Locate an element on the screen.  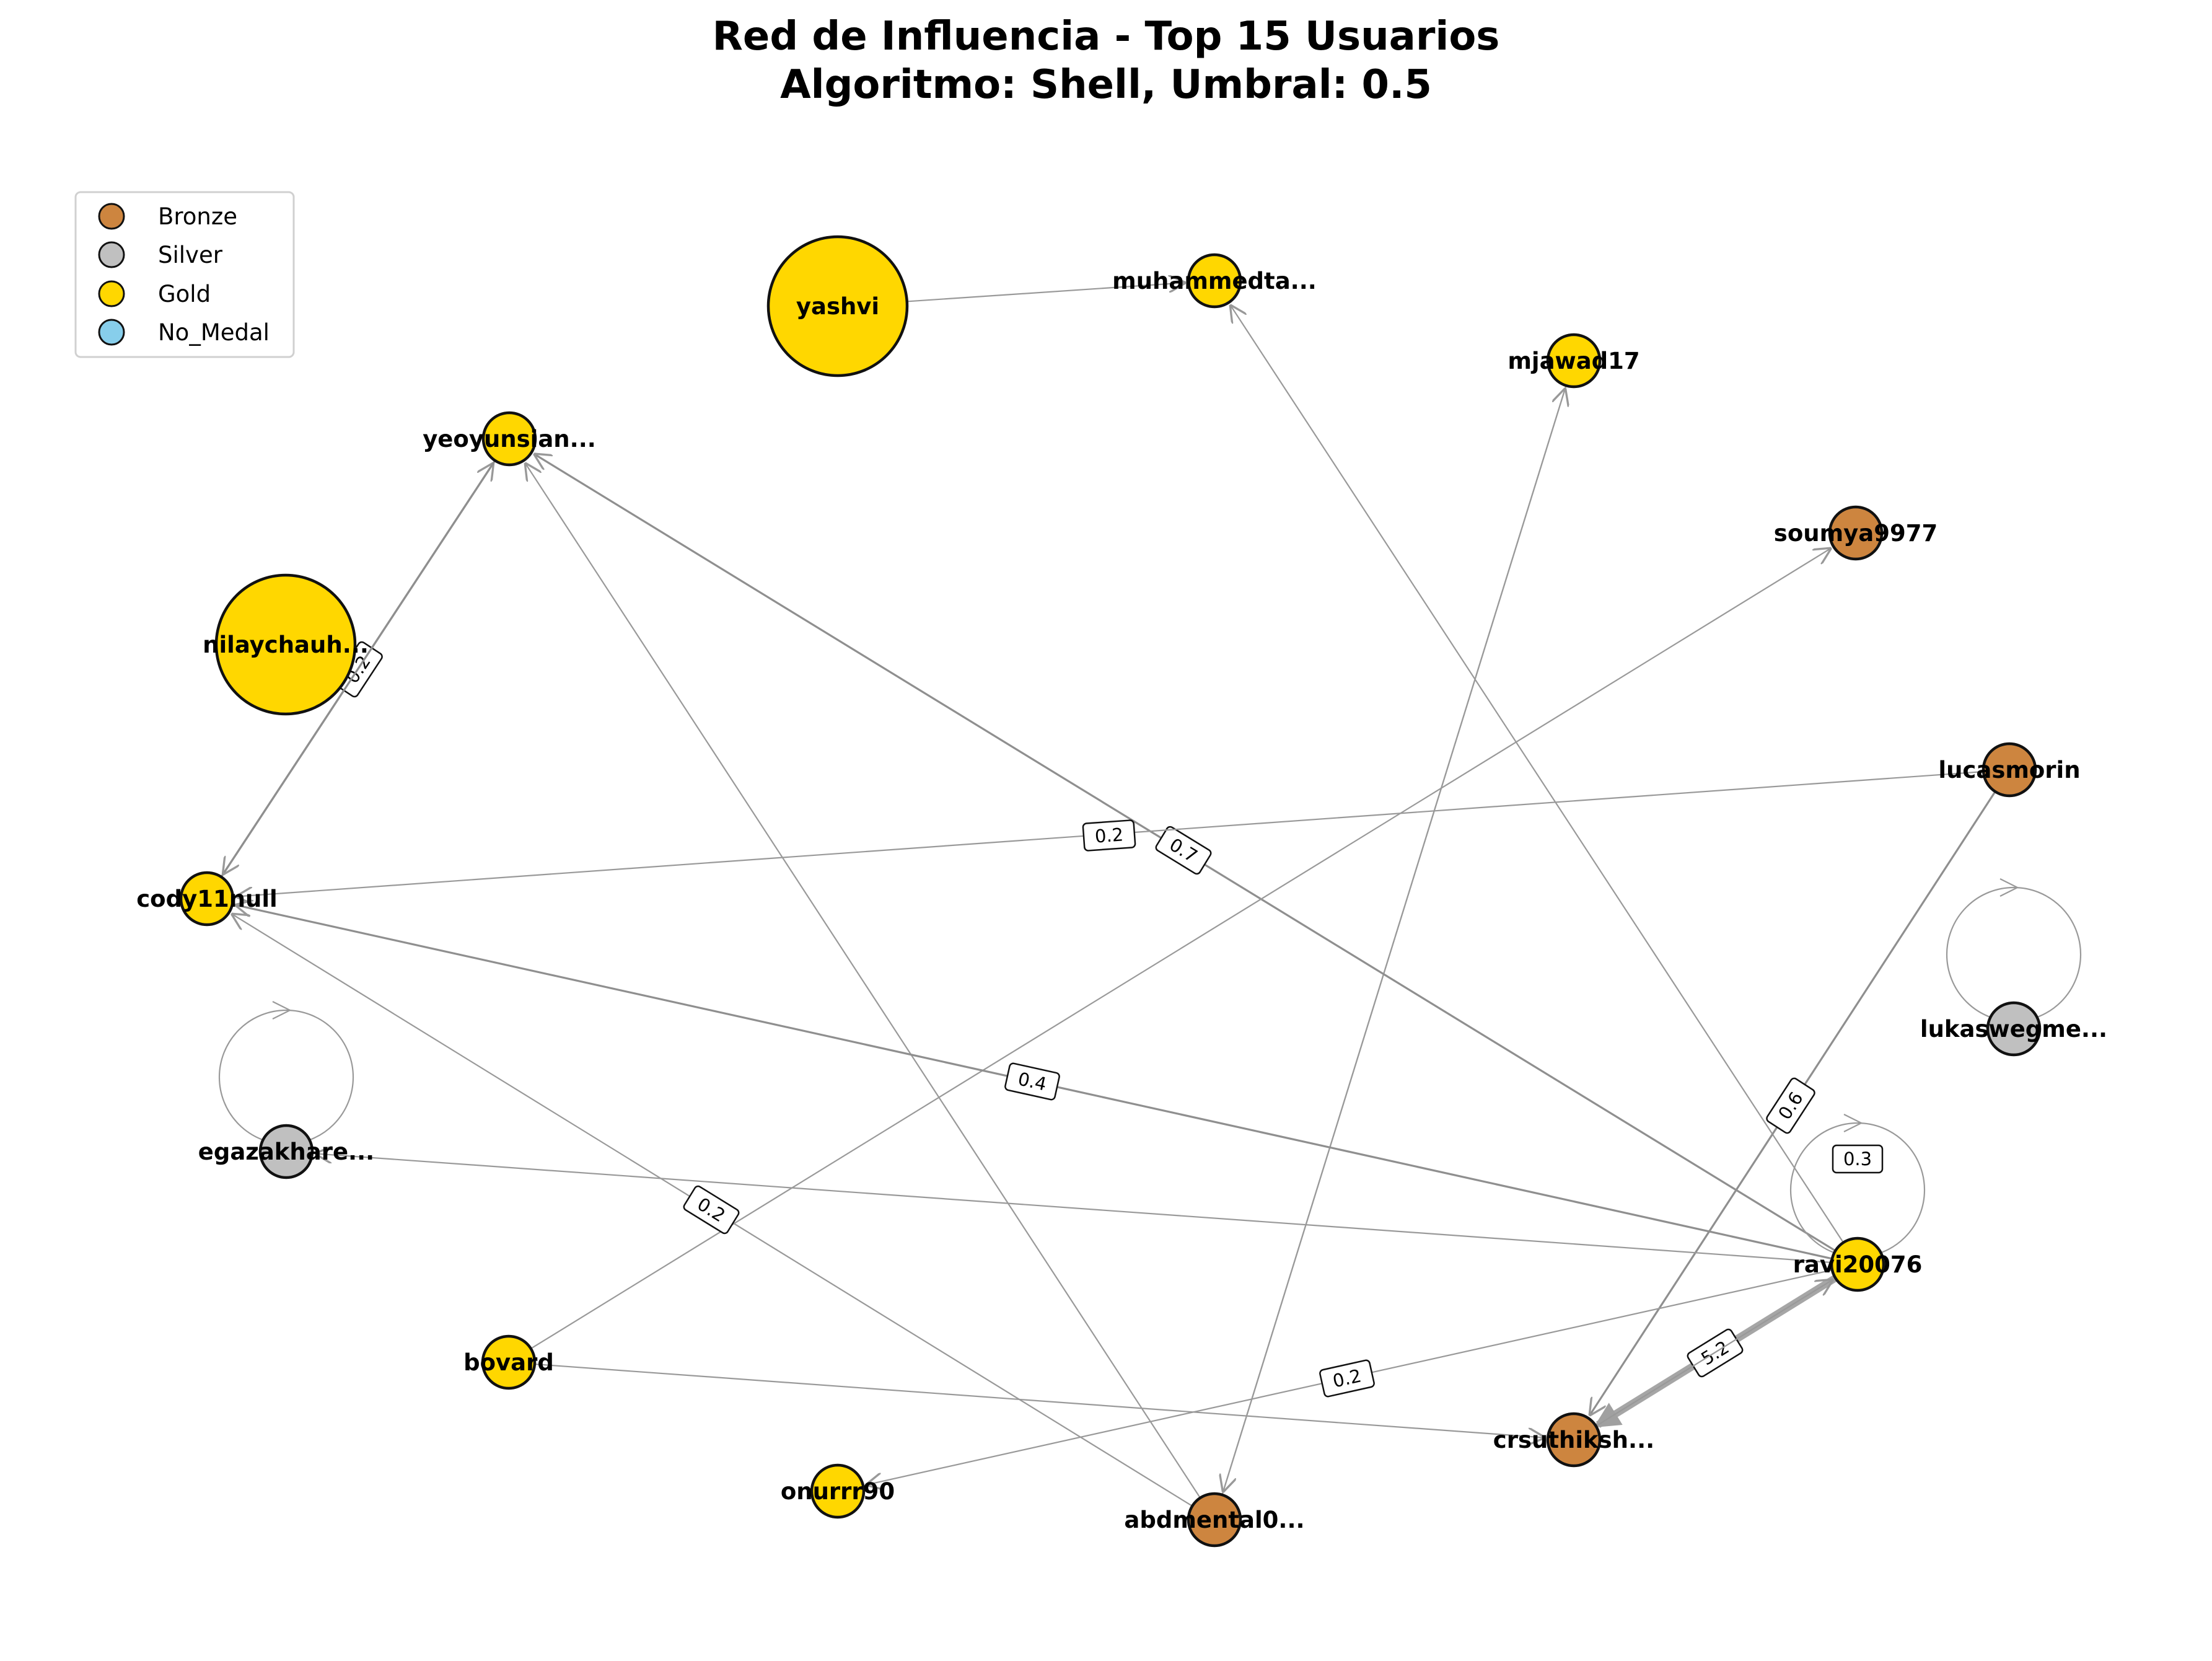
edge-ravi20076-to-onurrr90: 0.2 is located at coordinates (1349, 1377).